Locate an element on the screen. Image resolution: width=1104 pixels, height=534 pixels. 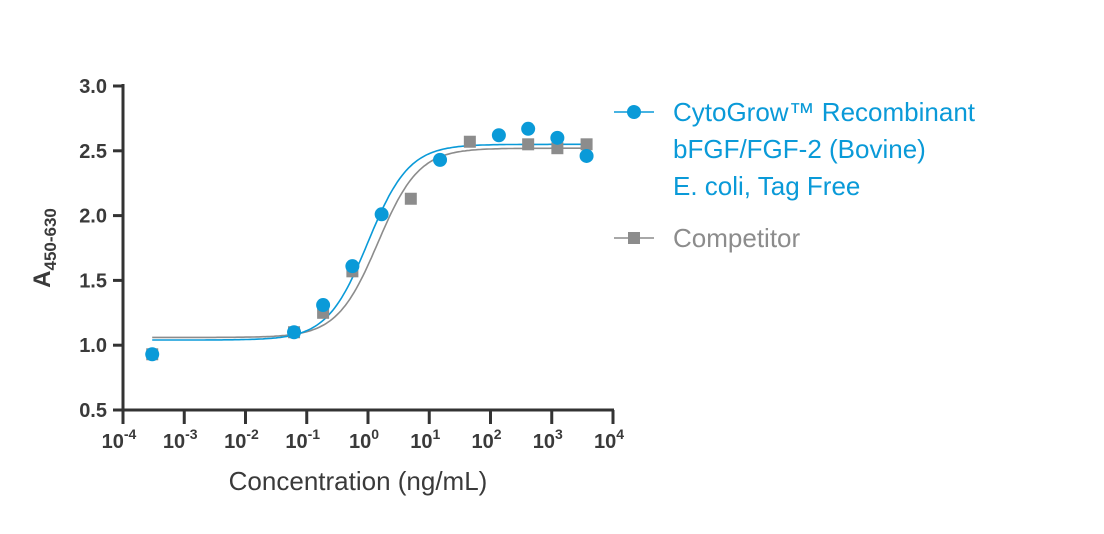
fit-curves is located at coordinates (369, 242).